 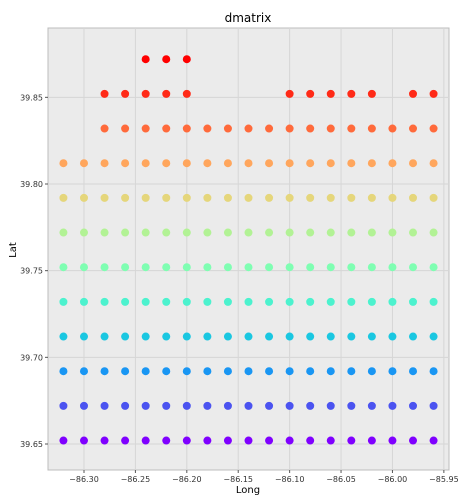 What do you see at coordinates (248, 490) in the screenshot?
I see `x-axis-label: Long` at bounding box center [248, 490].